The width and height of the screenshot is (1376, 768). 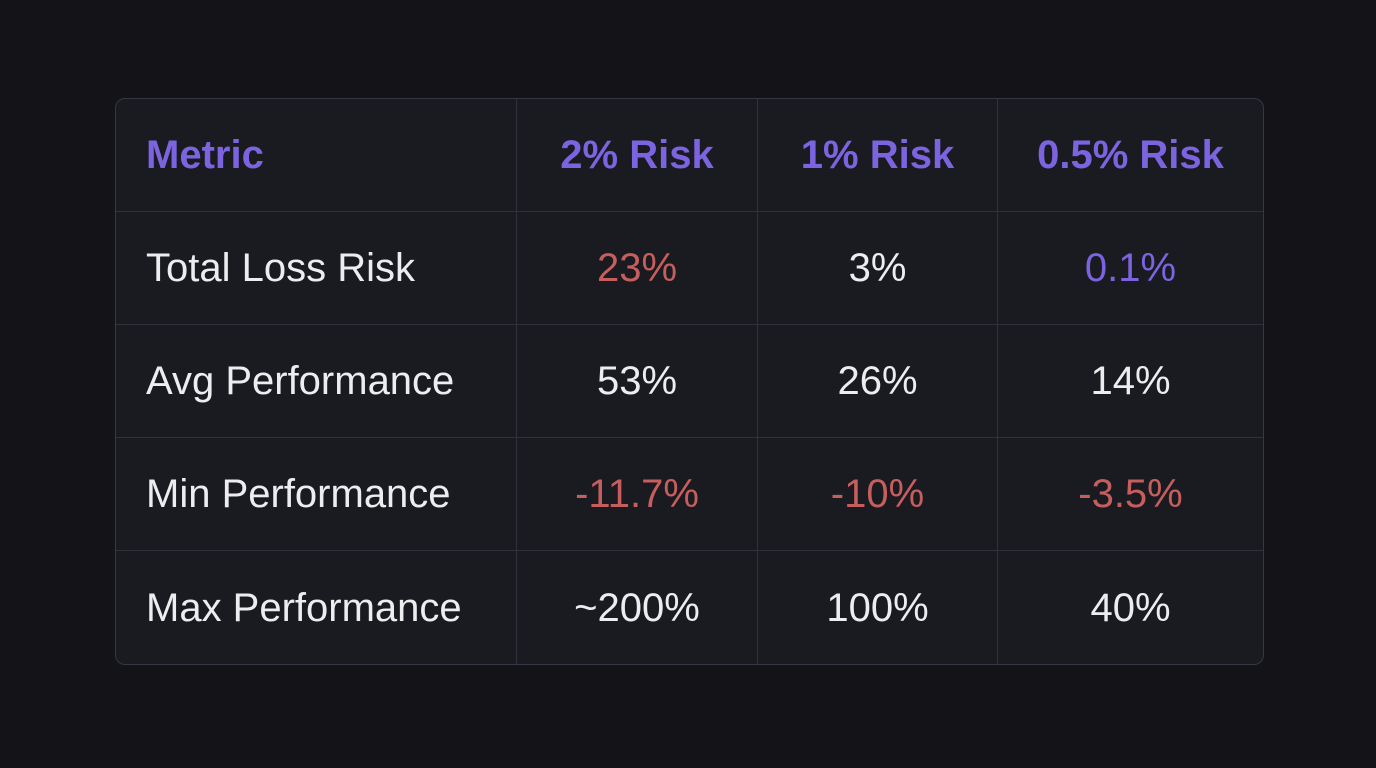 I want to click on column-header-metric: Metric, so click(x=316, y=155).